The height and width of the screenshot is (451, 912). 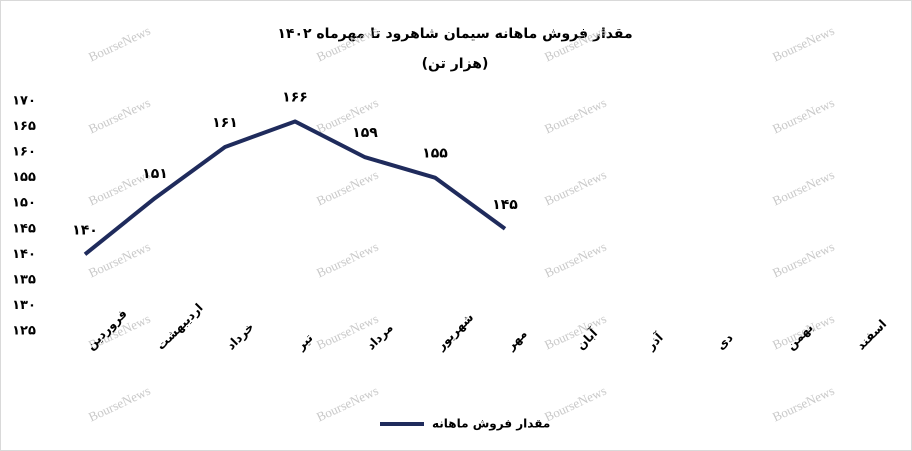 What do you see at coordinates (24, 331) in the screenshot?
I see `y-tick-label: ۱۲۵` at bounding box center [24, 331].